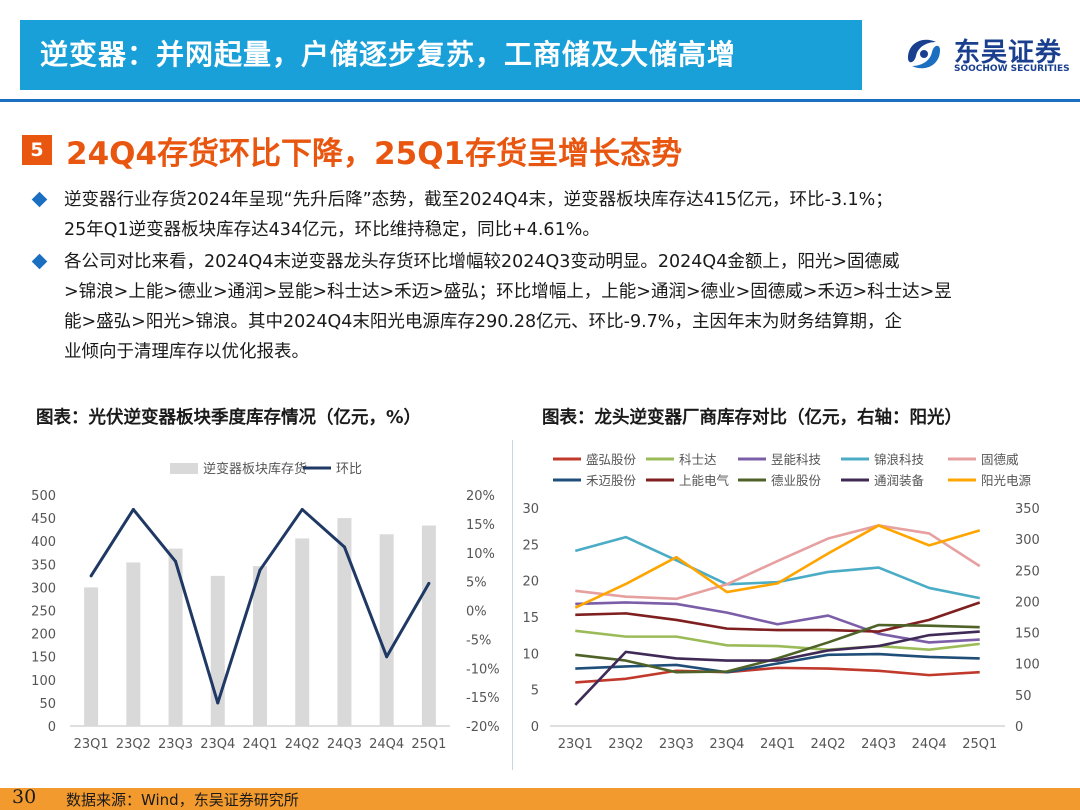  I want to click on page-title: 逆变器：并网起量，户储逐步复苏，工商储及大储高增, so click(388, 54).